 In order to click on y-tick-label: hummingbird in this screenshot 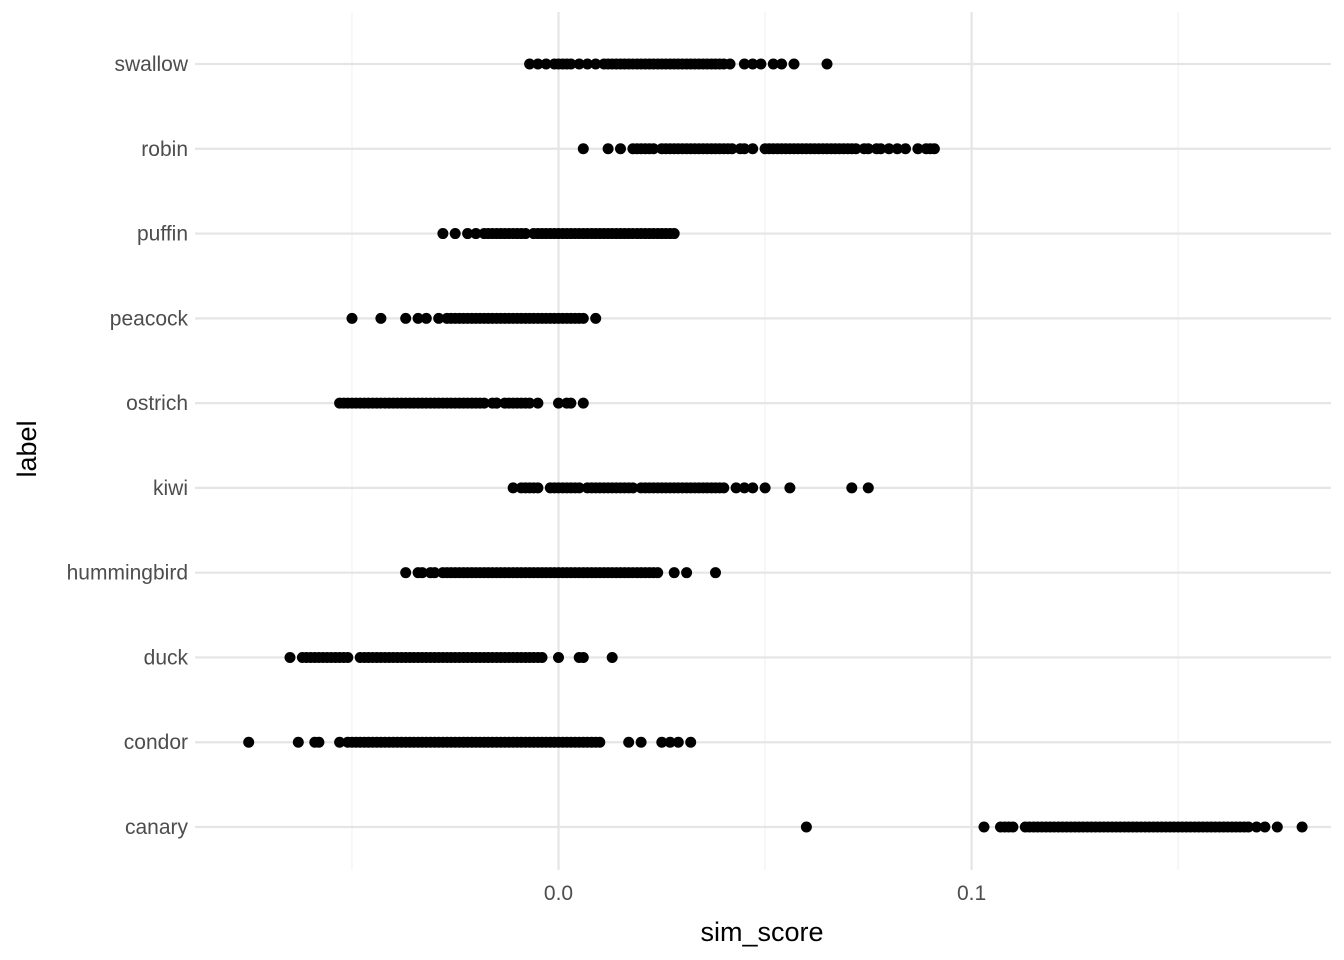, I will do `click(127, 573)`.